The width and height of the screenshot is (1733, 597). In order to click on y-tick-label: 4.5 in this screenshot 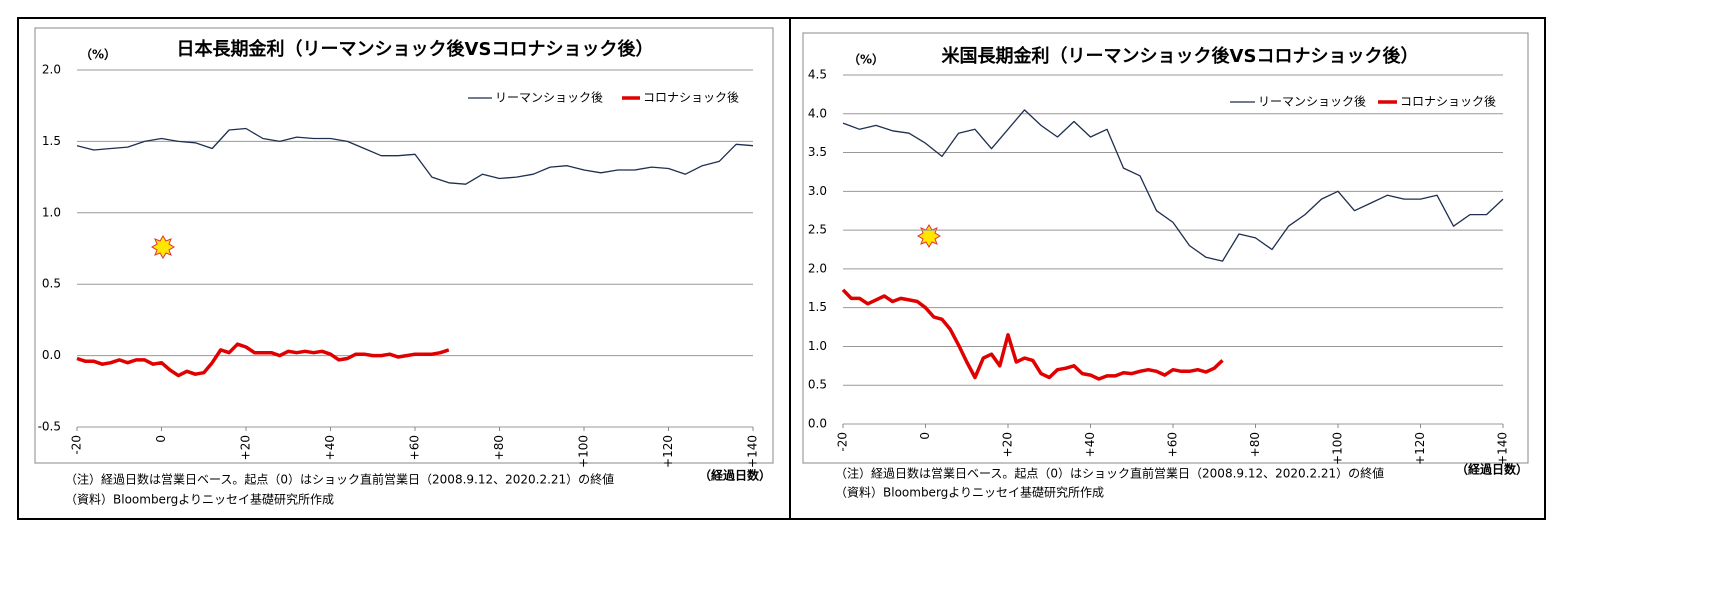, I will do `click(817, 75)`.